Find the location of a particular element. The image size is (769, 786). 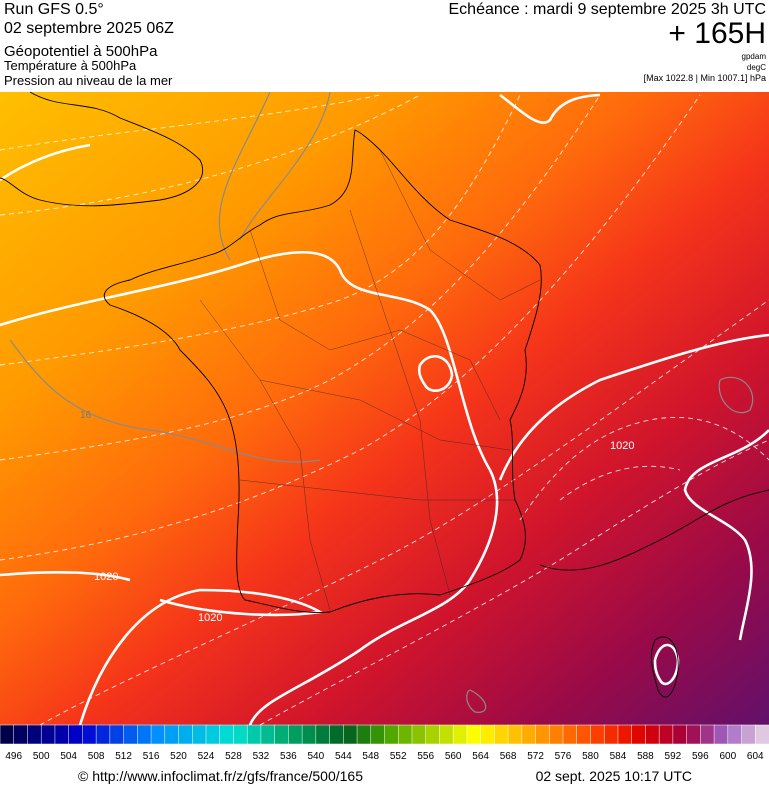

scale-label: 580 is located at coordinates (590, 756).